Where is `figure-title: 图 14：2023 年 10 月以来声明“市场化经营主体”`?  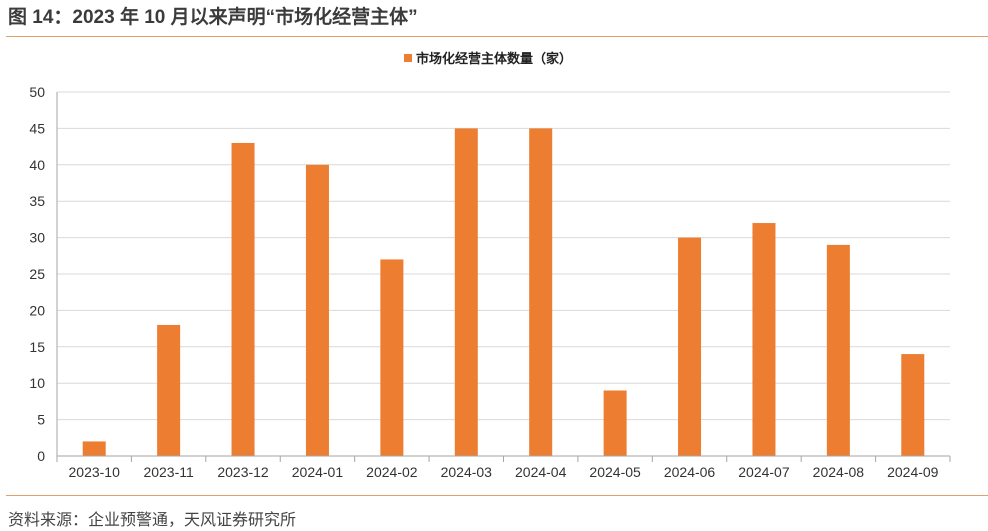
figure-title: 图 14：2023 年 10 月以来声明“市场化经营主体” is located at coordinates (213, 17).